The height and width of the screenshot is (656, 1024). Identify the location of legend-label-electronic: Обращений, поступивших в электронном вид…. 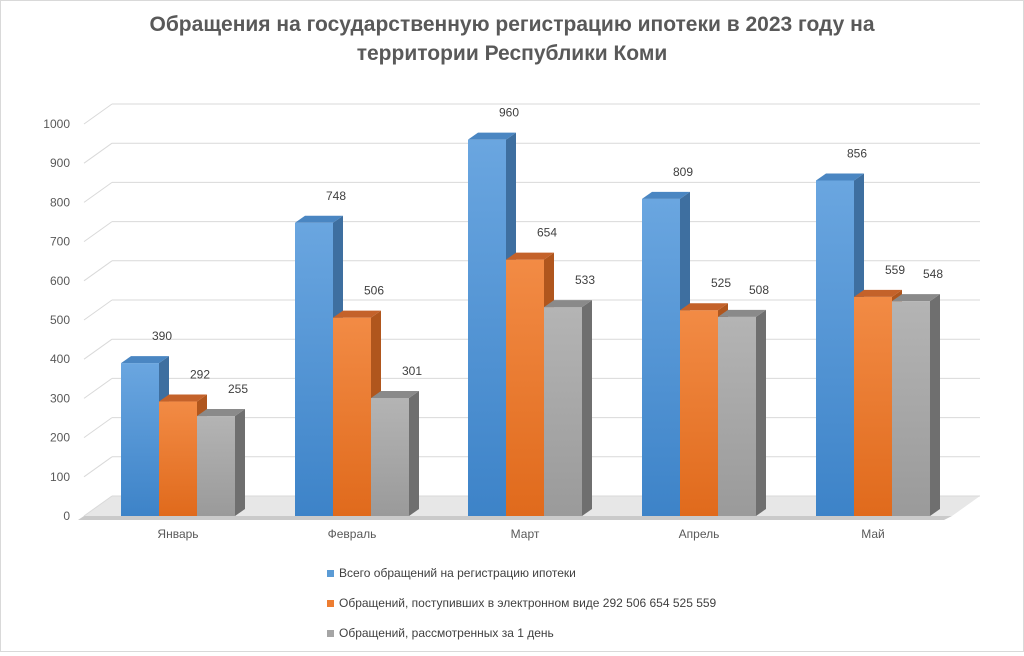
(528, 603).